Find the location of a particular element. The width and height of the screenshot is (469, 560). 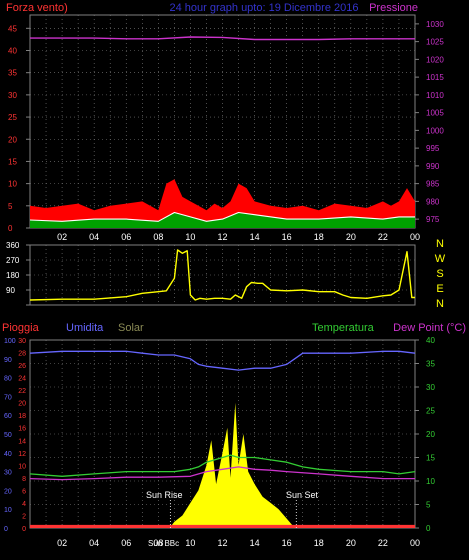

wind-axis-tick-label: 20 is located at coordinates (12, 139).